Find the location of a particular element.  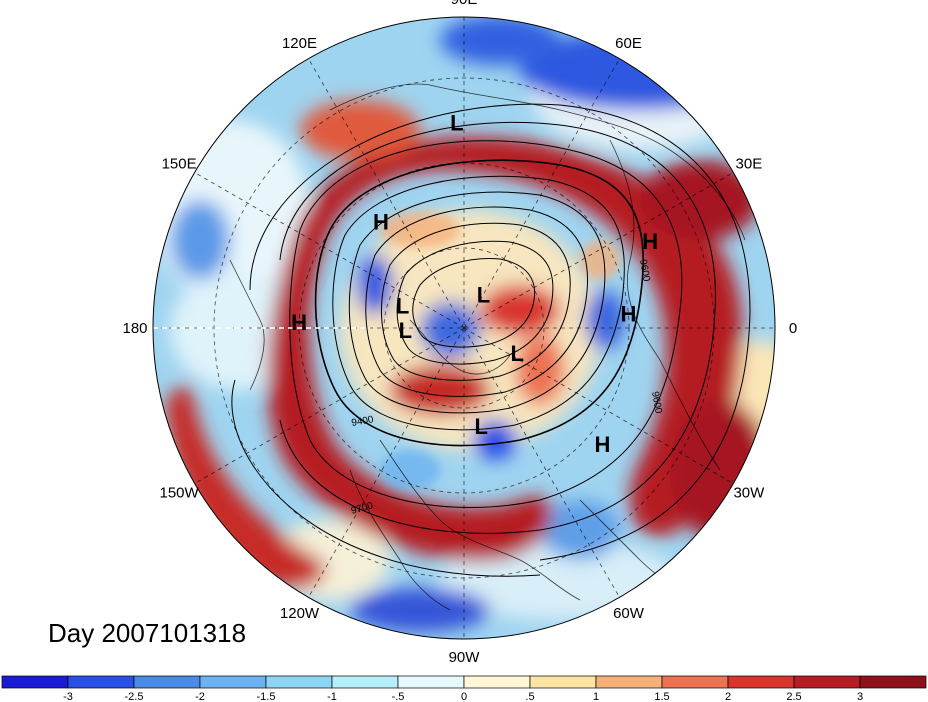

colorbar-tick-label: 1 is located at coordinates (596, 696).